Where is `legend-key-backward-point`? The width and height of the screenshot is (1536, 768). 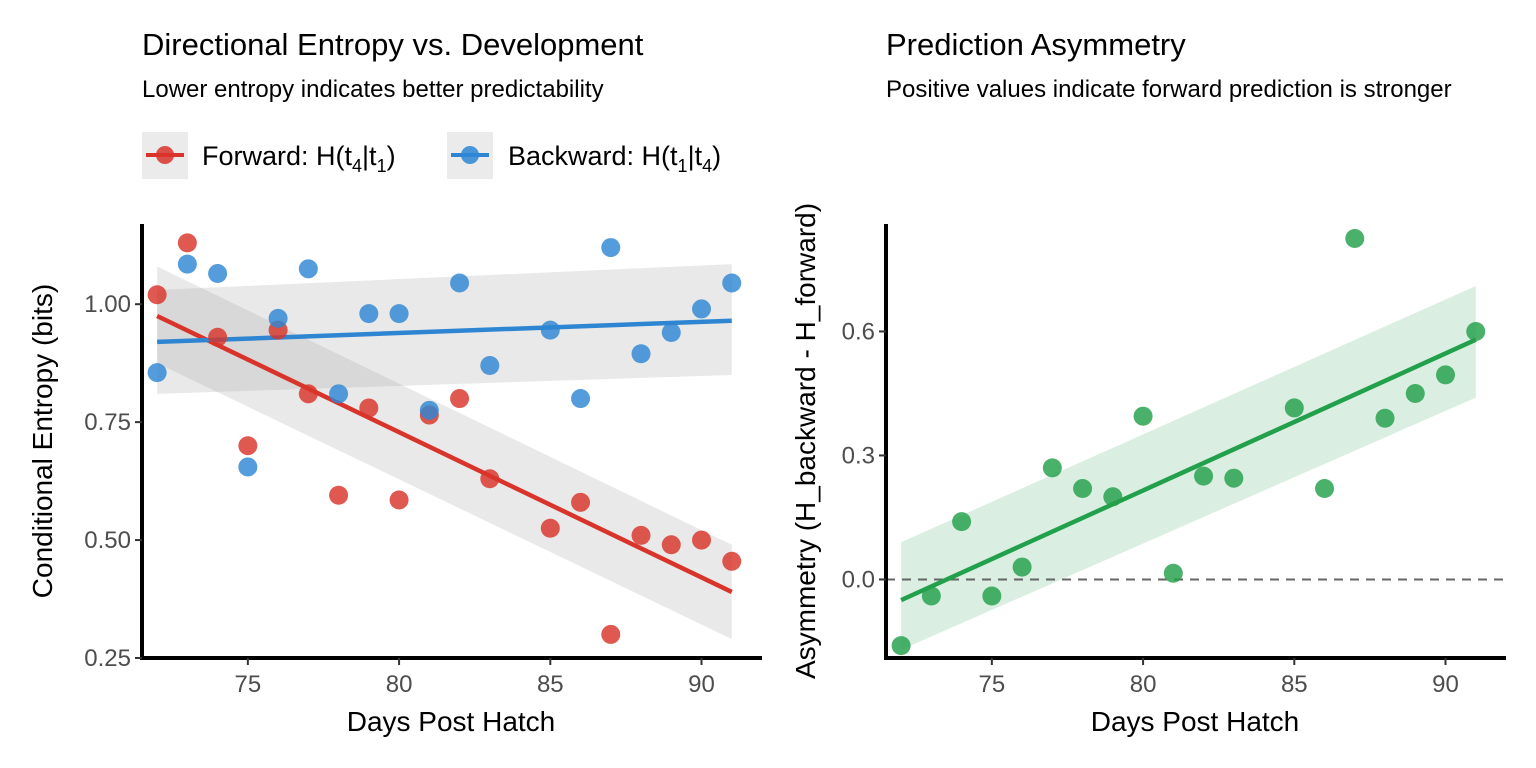 legend-key-backward-point is located at coordinates (470, 155).